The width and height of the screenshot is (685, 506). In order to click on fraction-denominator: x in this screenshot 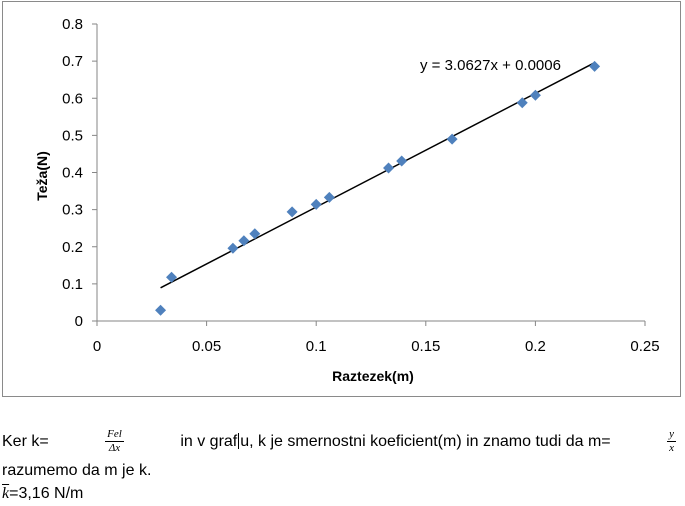, I will do `click(671, 448)`.